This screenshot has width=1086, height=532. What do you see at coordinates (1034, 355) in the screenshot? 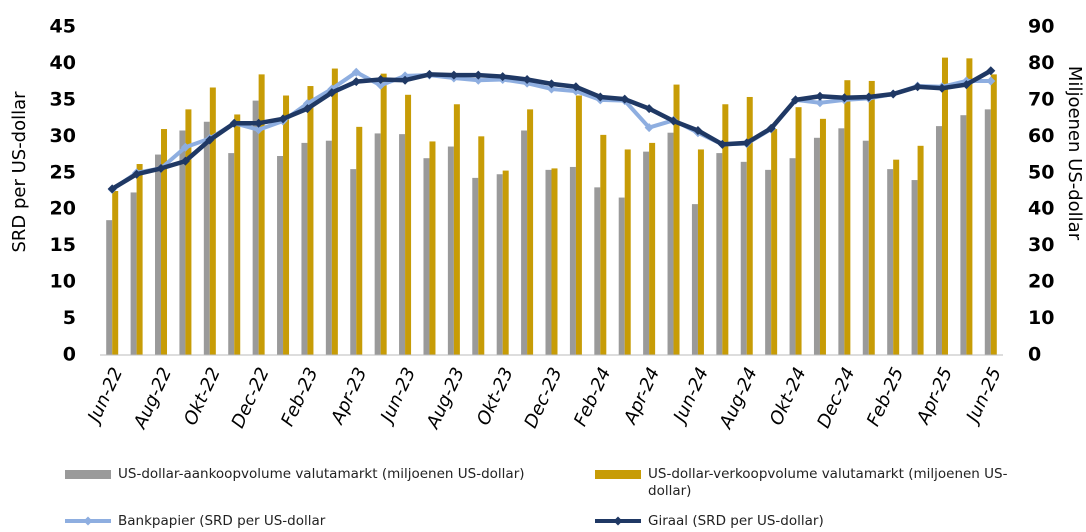
I see `y2-tick-label: 0` at bounding box center [1034, 355].